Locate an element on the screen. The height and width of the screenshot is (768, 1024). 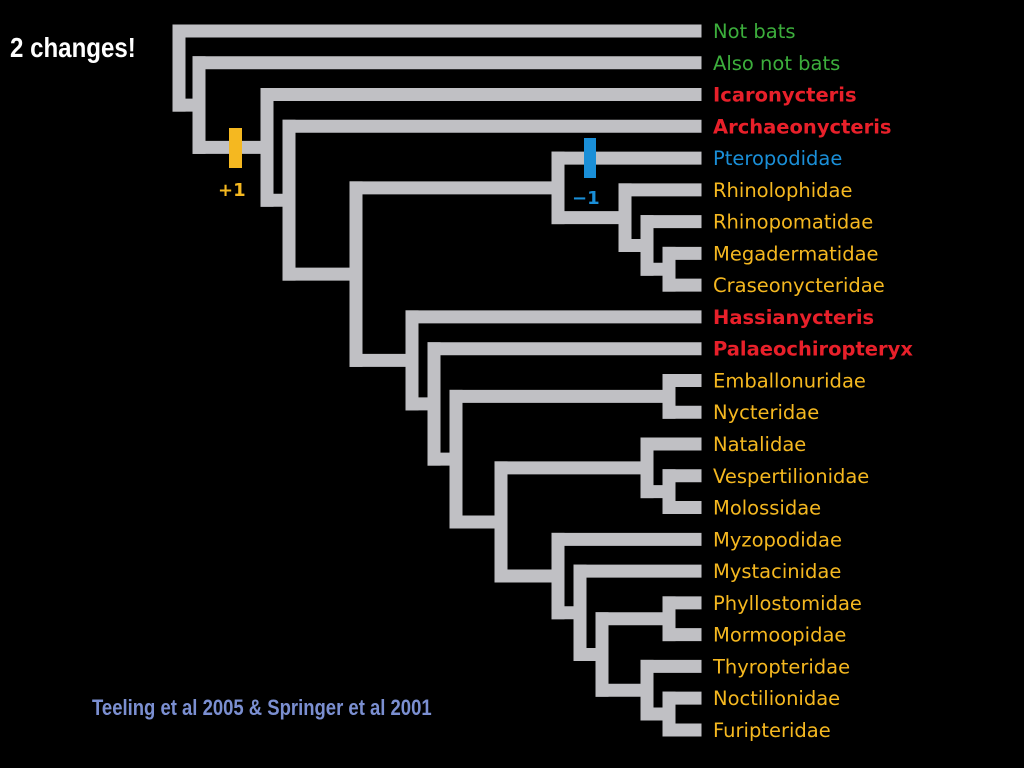
slide-title: 2 changes! is located at coordinates (73, 47).